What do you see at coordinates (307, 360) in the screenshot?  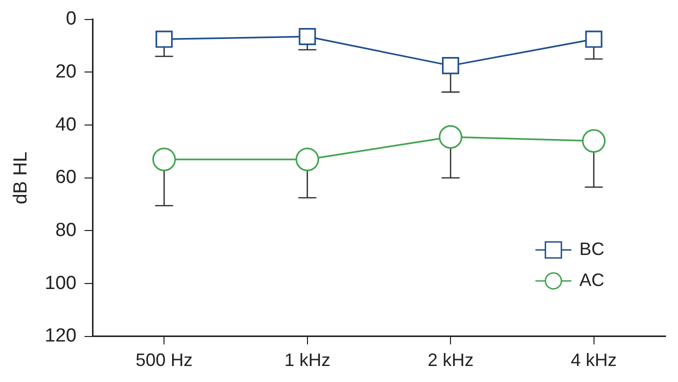 I see `x-tick-label: 1 kHz` at bounding box center [307, 360].